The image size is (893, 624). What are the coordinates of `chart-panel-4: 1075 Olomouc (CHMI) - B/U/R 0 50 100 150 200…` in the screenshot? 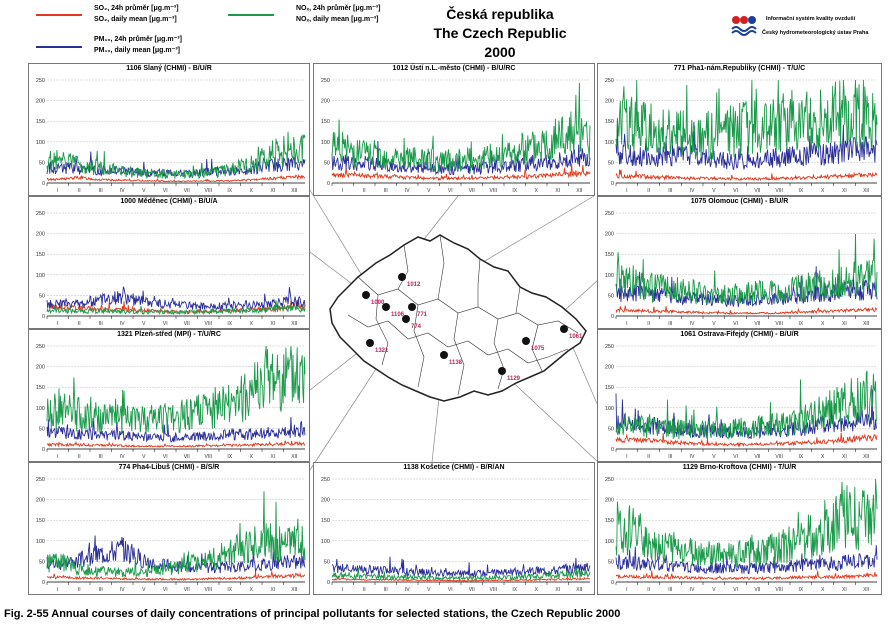 It's located at (739, 262).